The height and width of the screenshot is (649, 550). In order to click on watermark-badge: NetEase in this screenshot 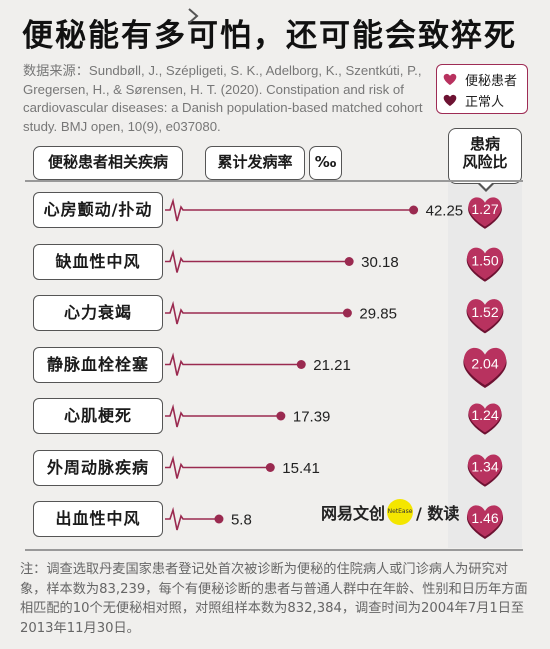, I will do `click(400, 512)`.